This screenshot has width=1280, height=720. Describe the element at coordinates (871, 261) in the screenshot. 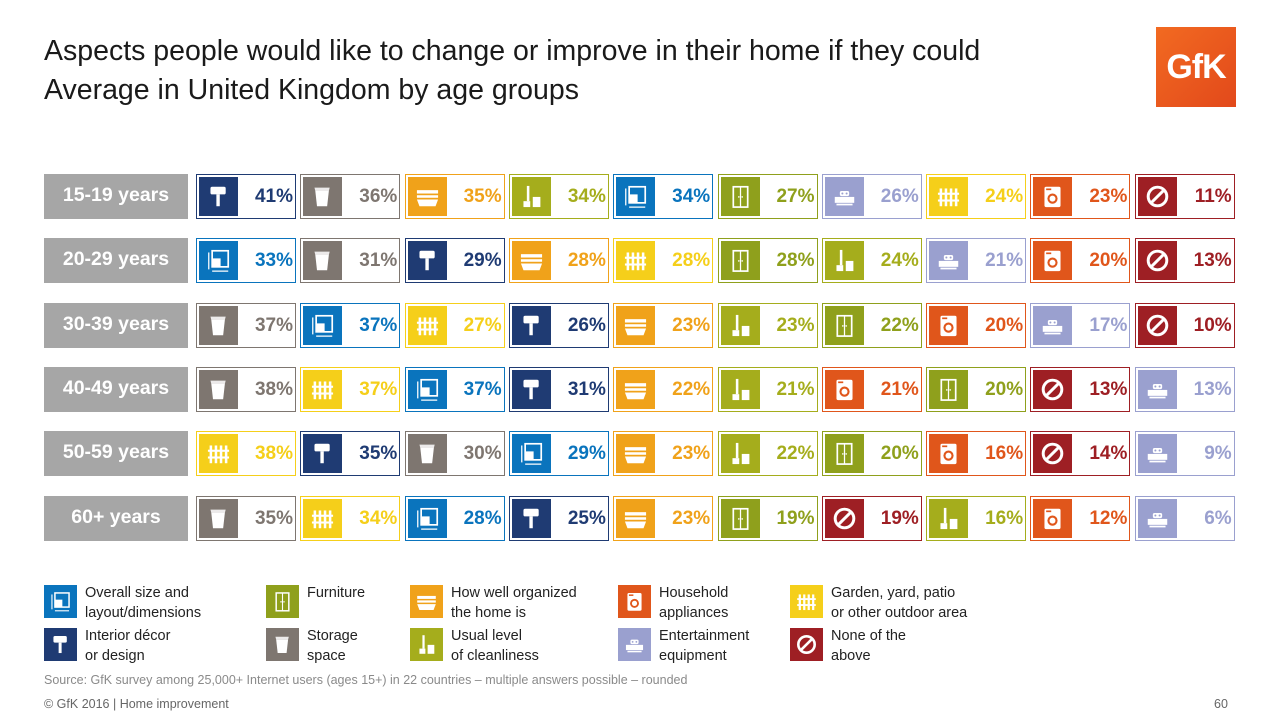

I see `value-cell-clean: 24%` at that location.